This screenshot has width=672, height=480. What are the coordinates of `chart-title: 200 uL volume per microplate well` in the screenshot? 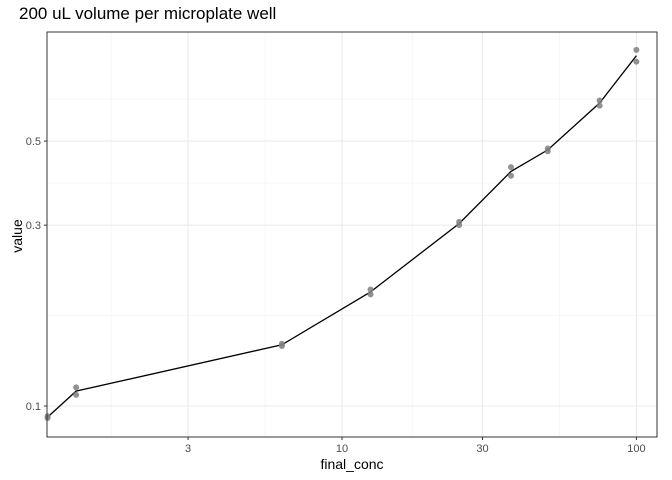 It's located at (148, 13).